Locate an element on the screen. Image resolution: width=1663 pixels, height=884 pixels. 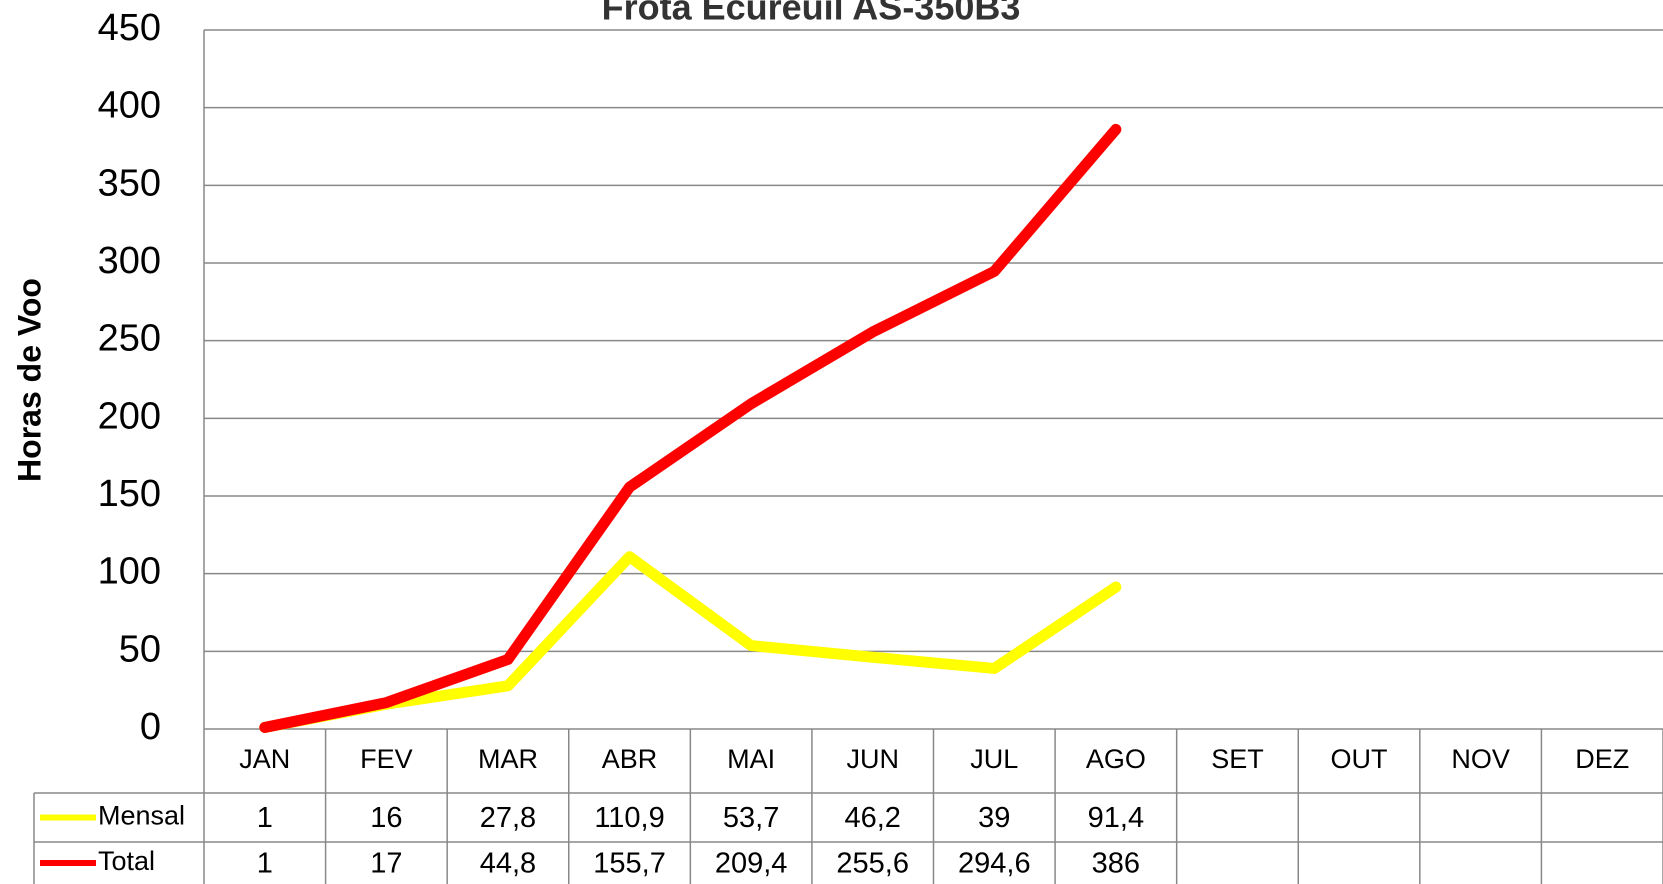
y-tick-label: 50 is located at coordinates (140, 649).